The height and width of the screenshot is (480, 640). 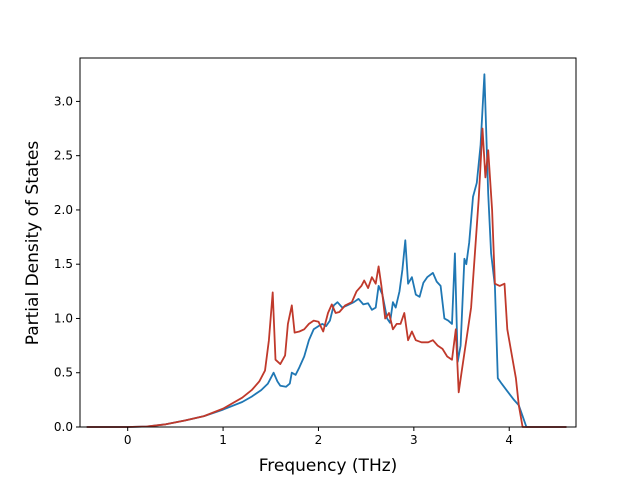 What do you see at coordinates (63, 101) in the screenshot?
I see `y-tick-label: 3.0` at bounding box center [63, 101].